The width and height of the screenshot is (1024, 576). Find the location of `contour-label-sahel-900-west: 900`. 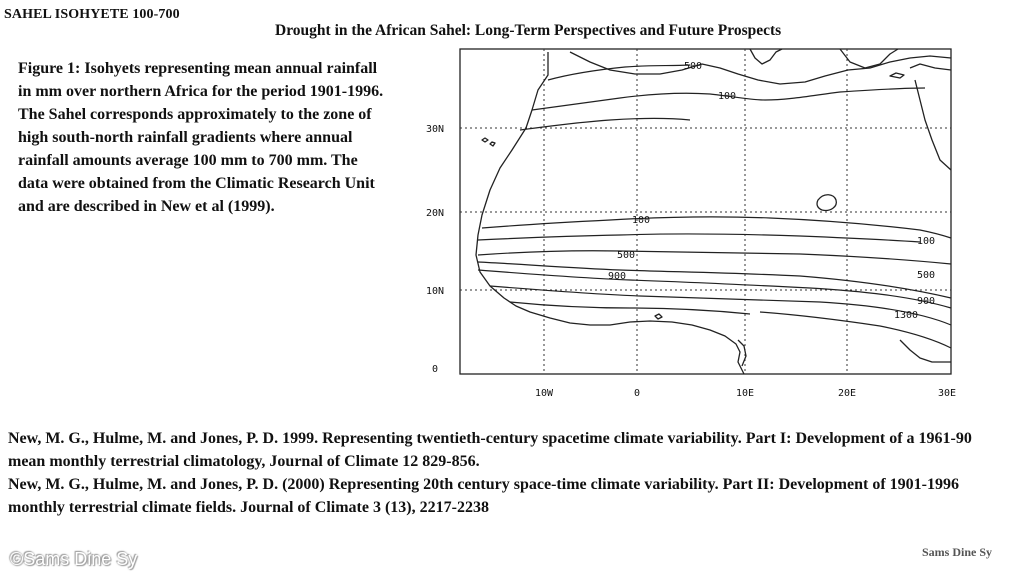

contour-label-sahel-900-west: 900 is located at coordinates (617, 276).